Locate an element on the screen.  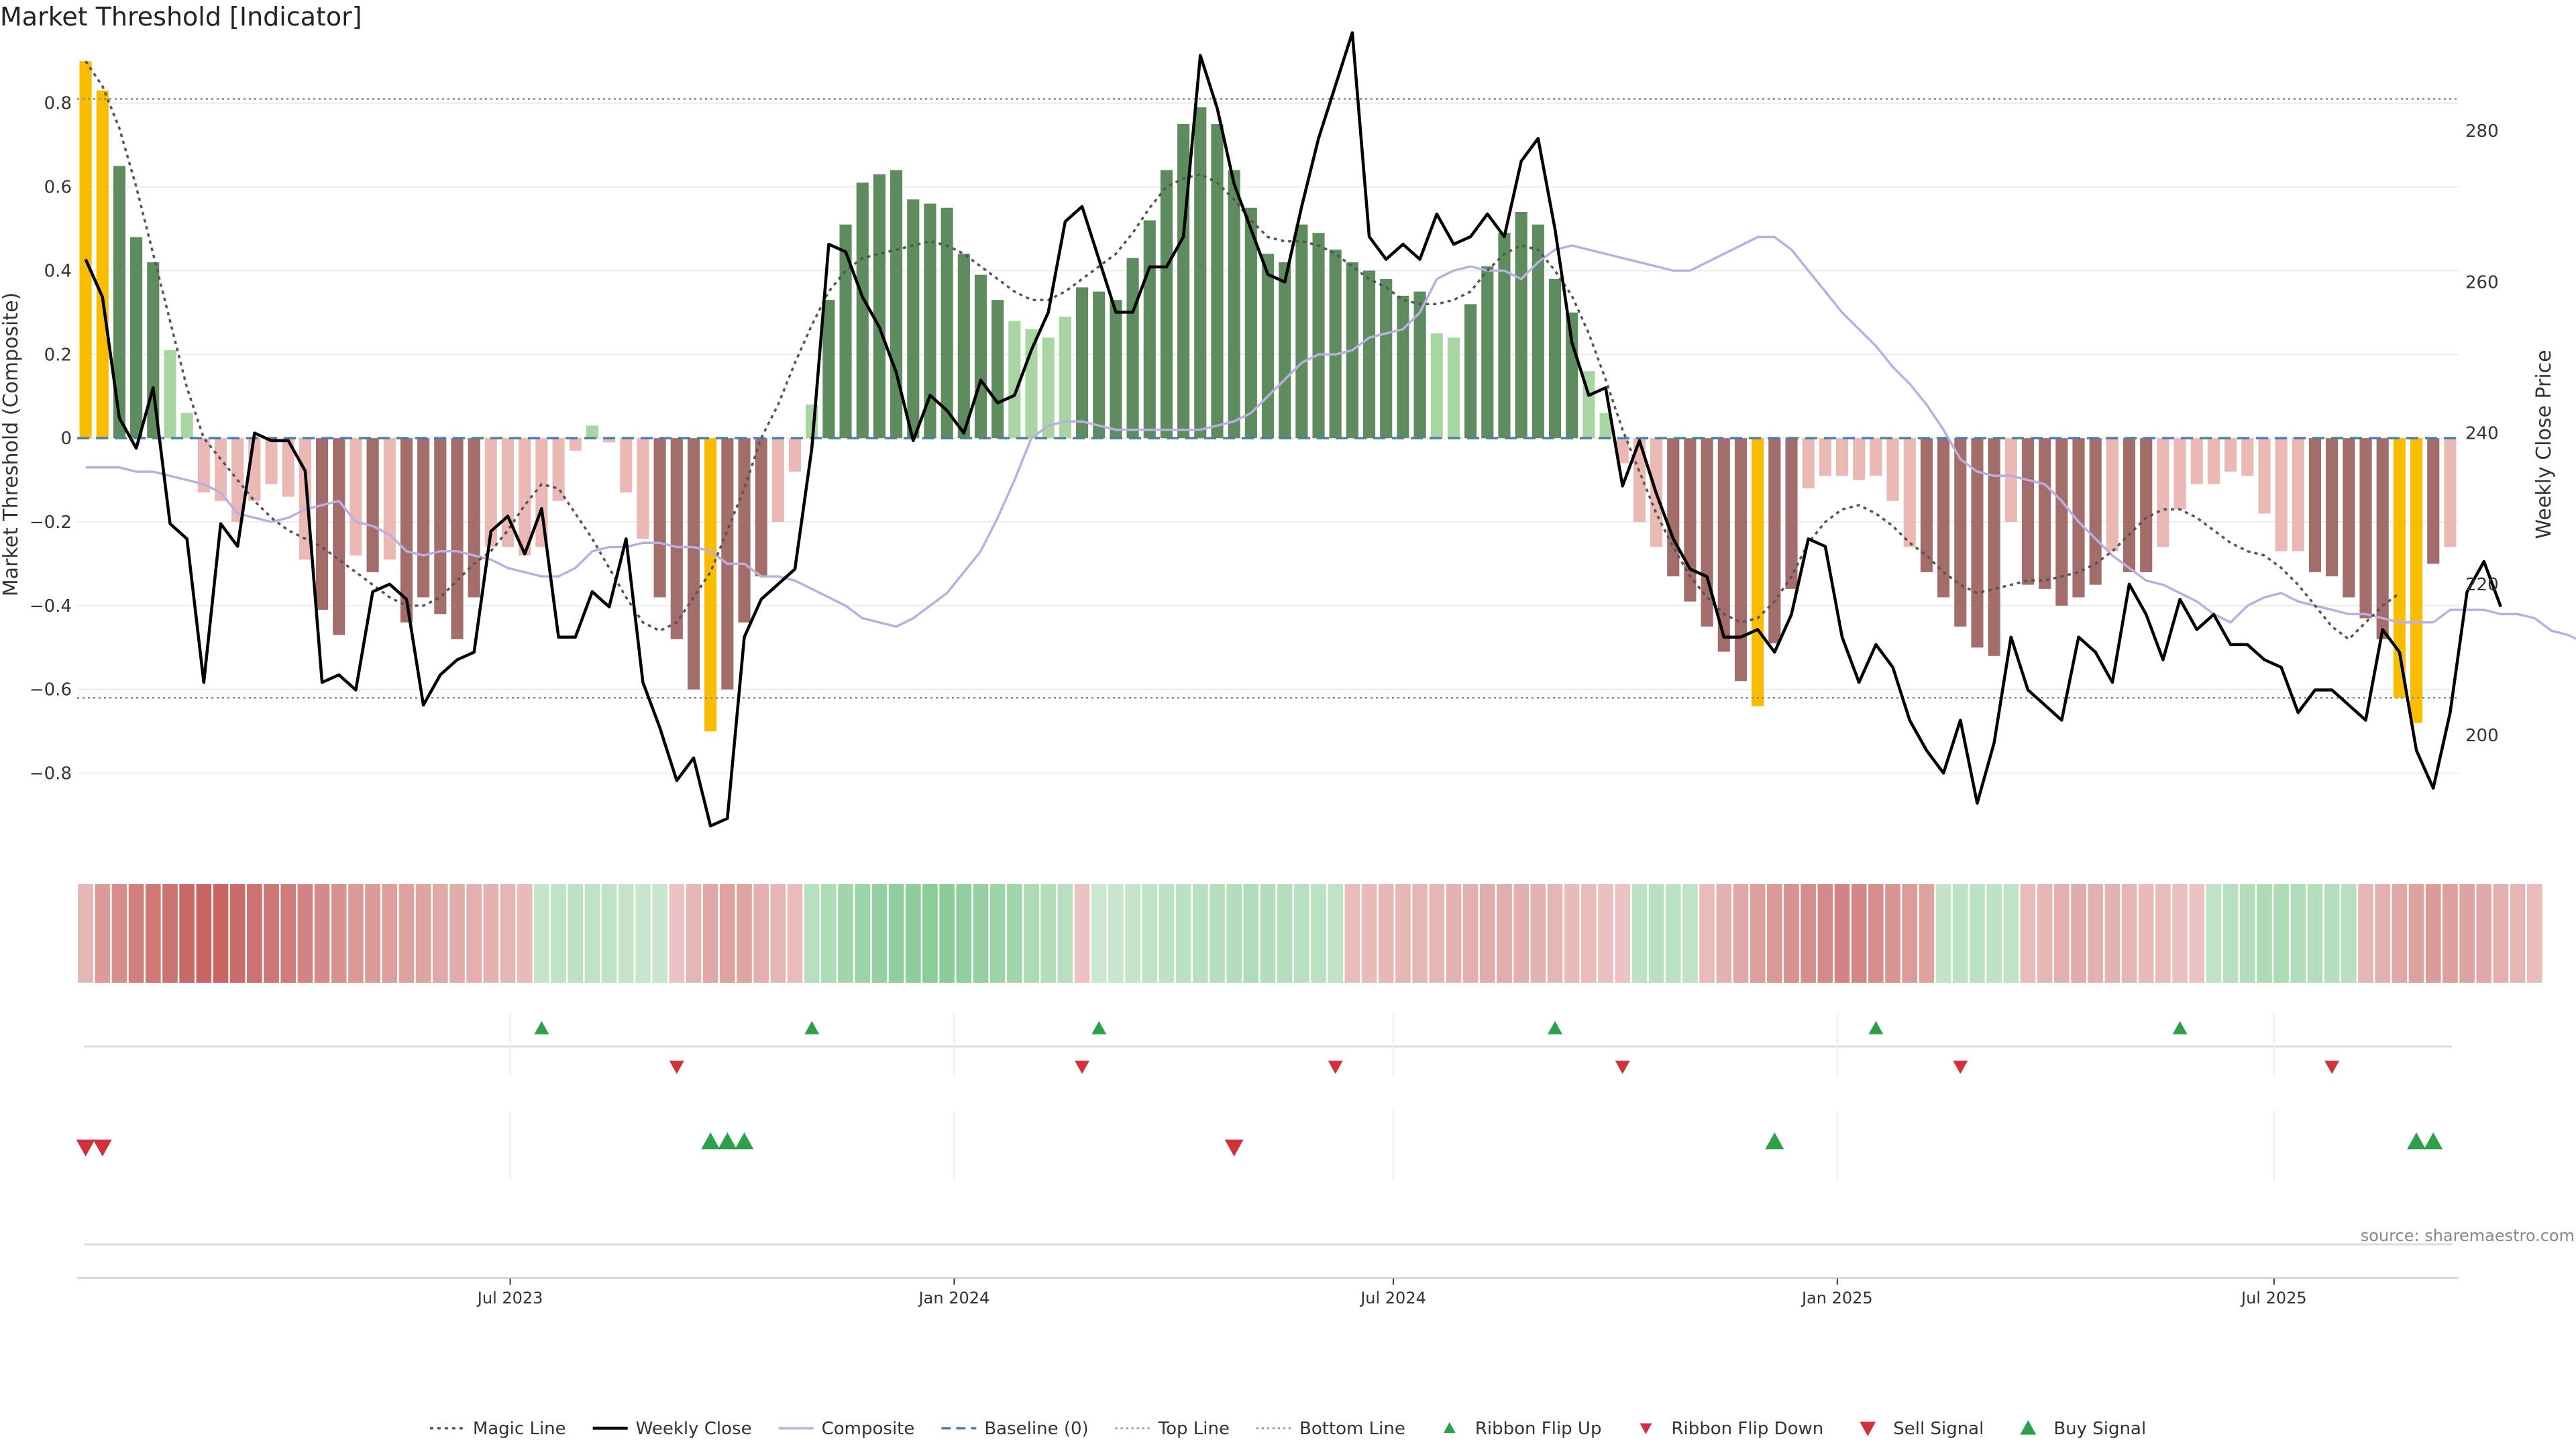
x-tick-label: Jul 2024 is located at coordinates (1392, 1298).